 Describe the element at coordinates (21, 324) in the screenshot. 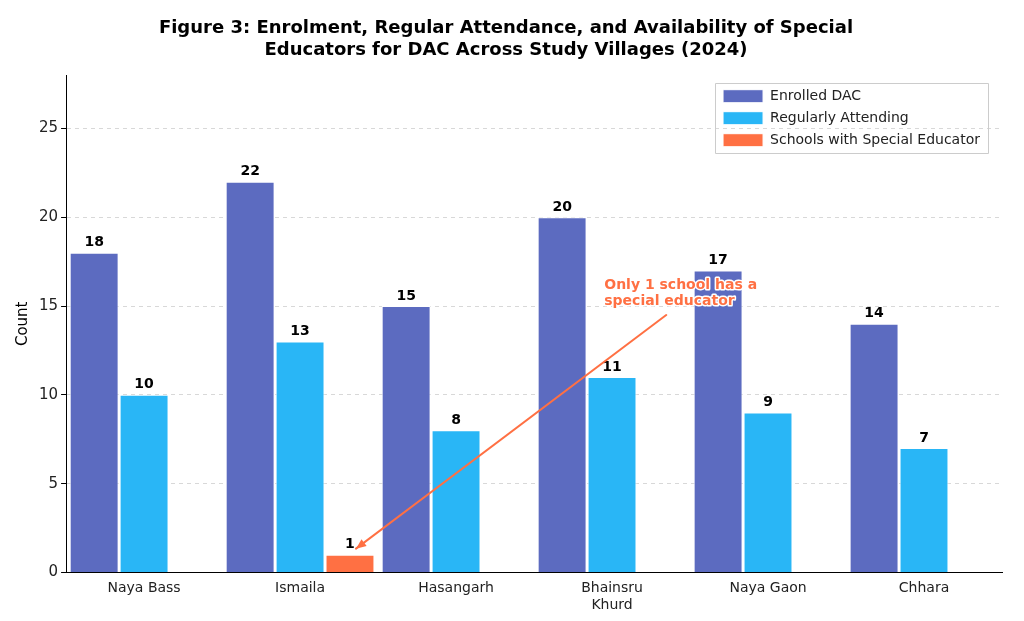

I see `y-axis-title: Count` at that location.